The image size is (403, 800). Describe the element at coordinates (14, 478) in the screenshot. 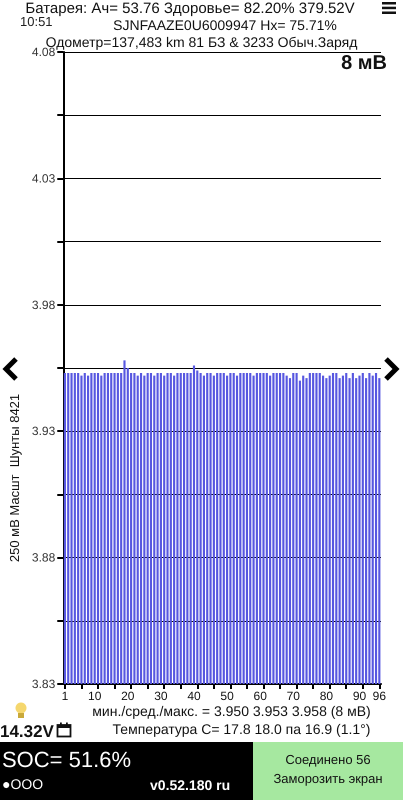

I see `y-axis-title: 250 мВ Масшт Шунты 8421` at that location.